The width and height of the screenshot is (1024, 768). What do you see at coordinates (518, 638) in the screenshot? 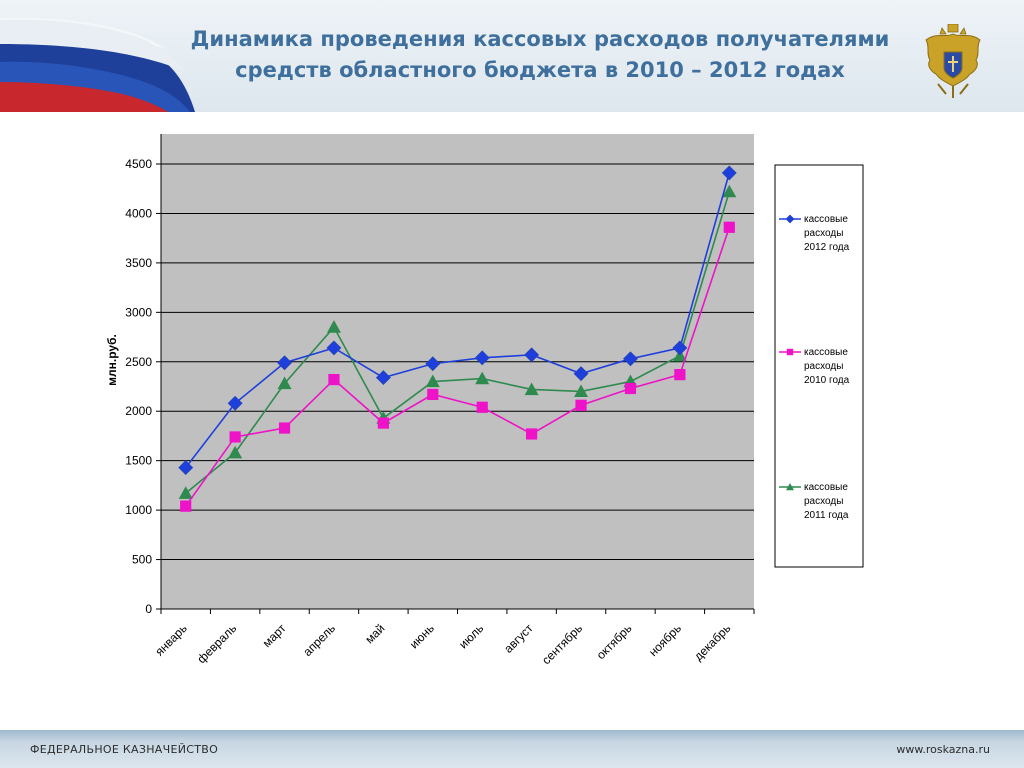
I see `x-tick-label: август` at bounding box center [518, 638].